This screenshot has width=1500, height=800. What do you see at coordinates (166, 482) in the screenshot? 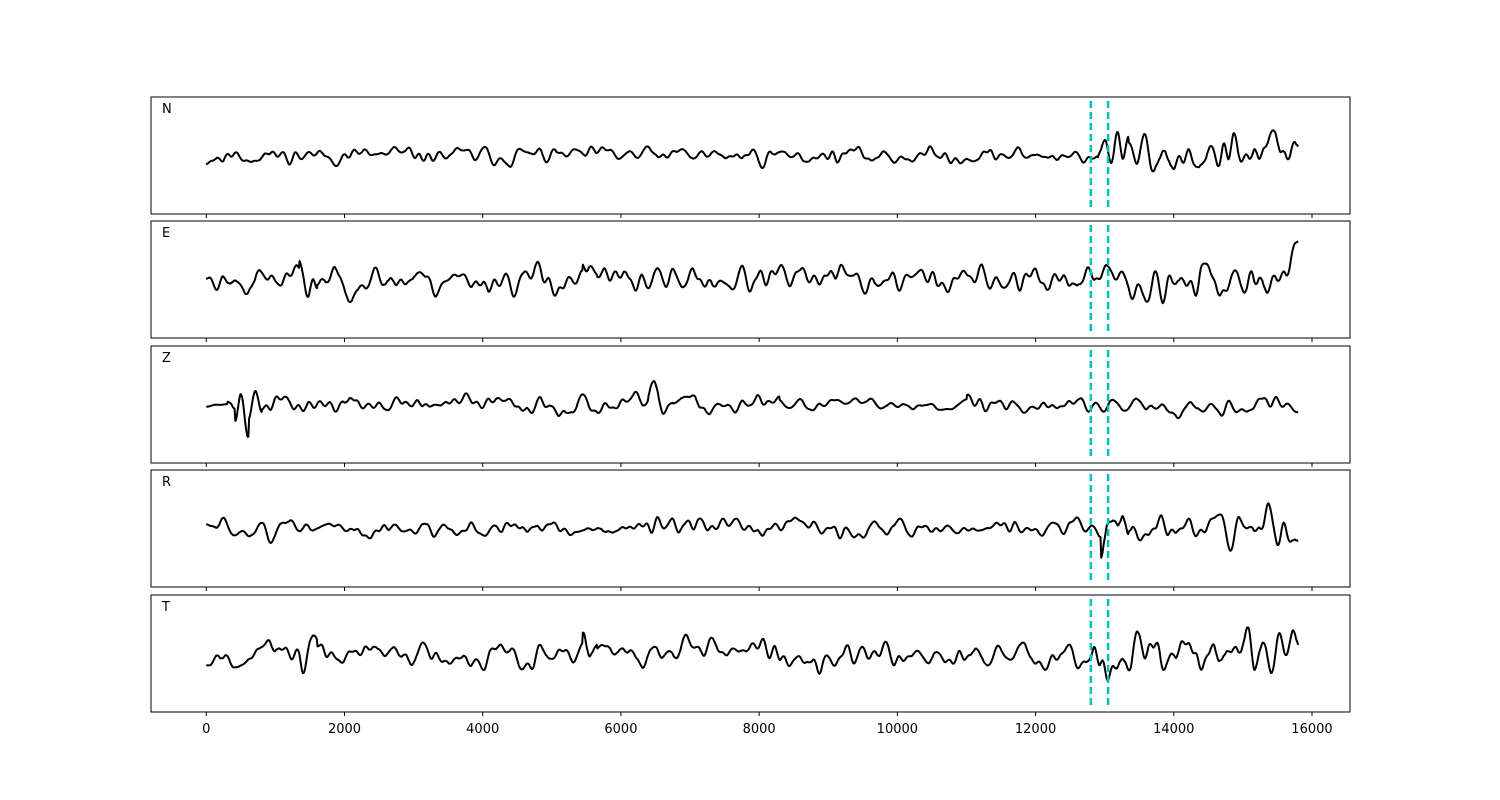
I see `panel-label: R` at bounding box center [166, 482].